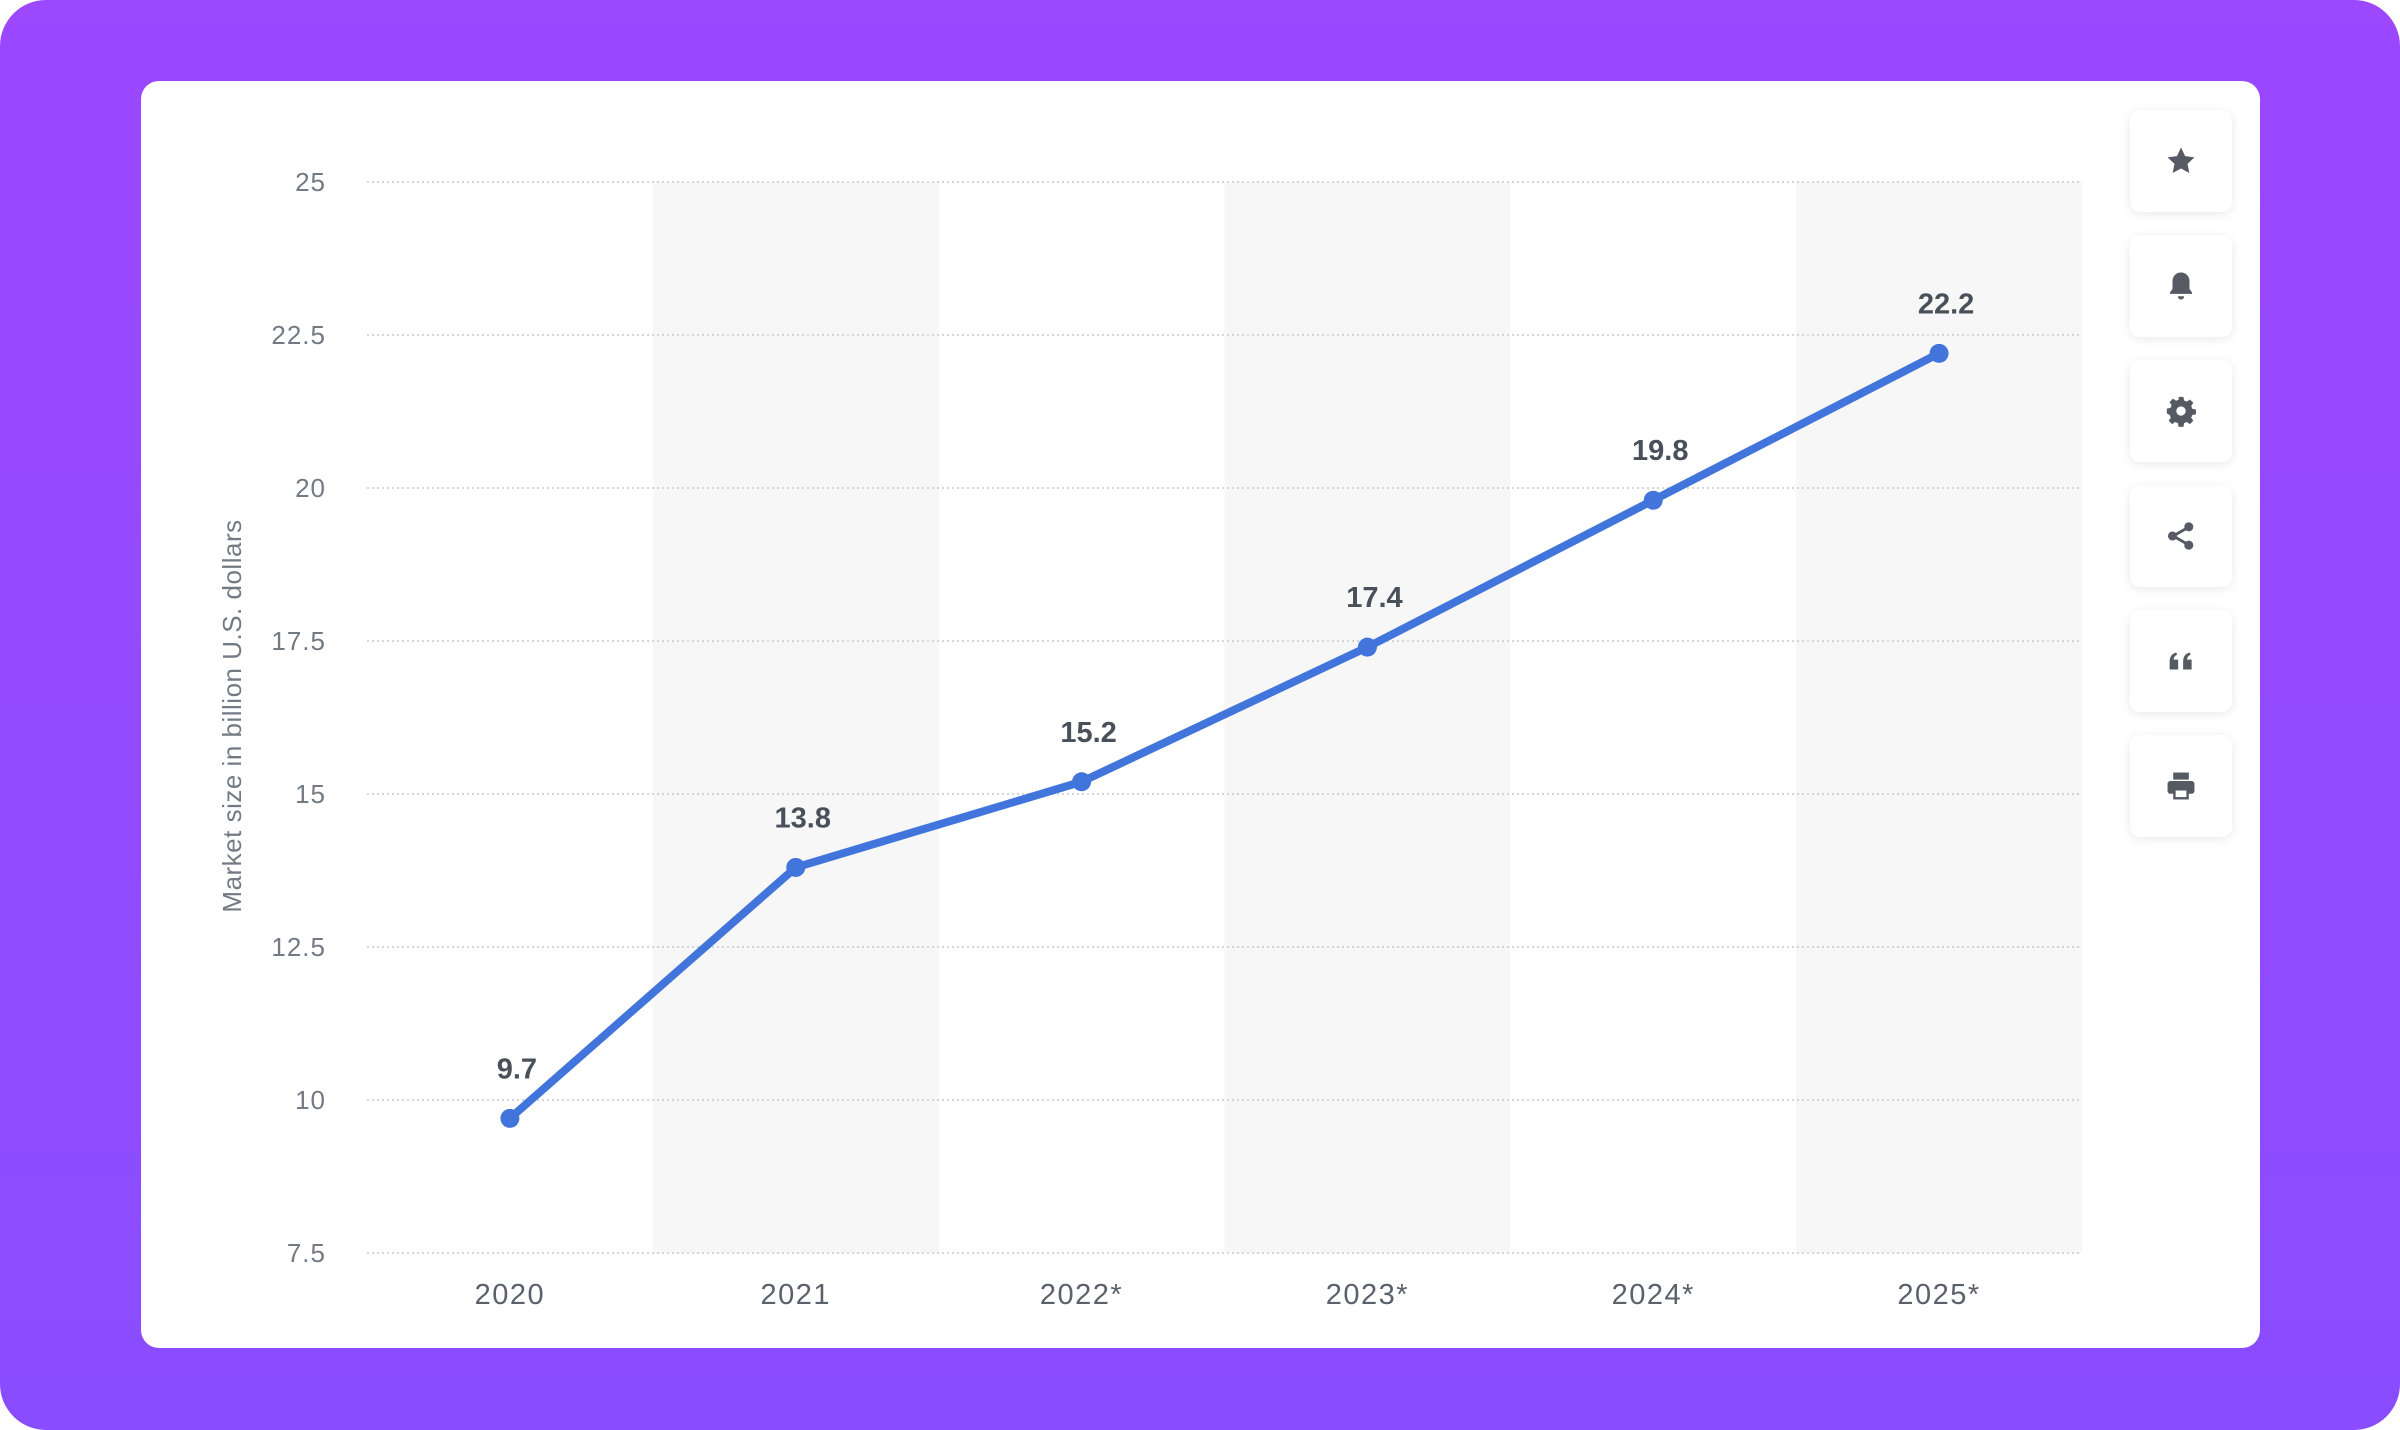 The image size is (2400, 1430). Describe the element at coordinates (298, 947) in the screenshot. I see `y-tick-label: 12.5` at that location.